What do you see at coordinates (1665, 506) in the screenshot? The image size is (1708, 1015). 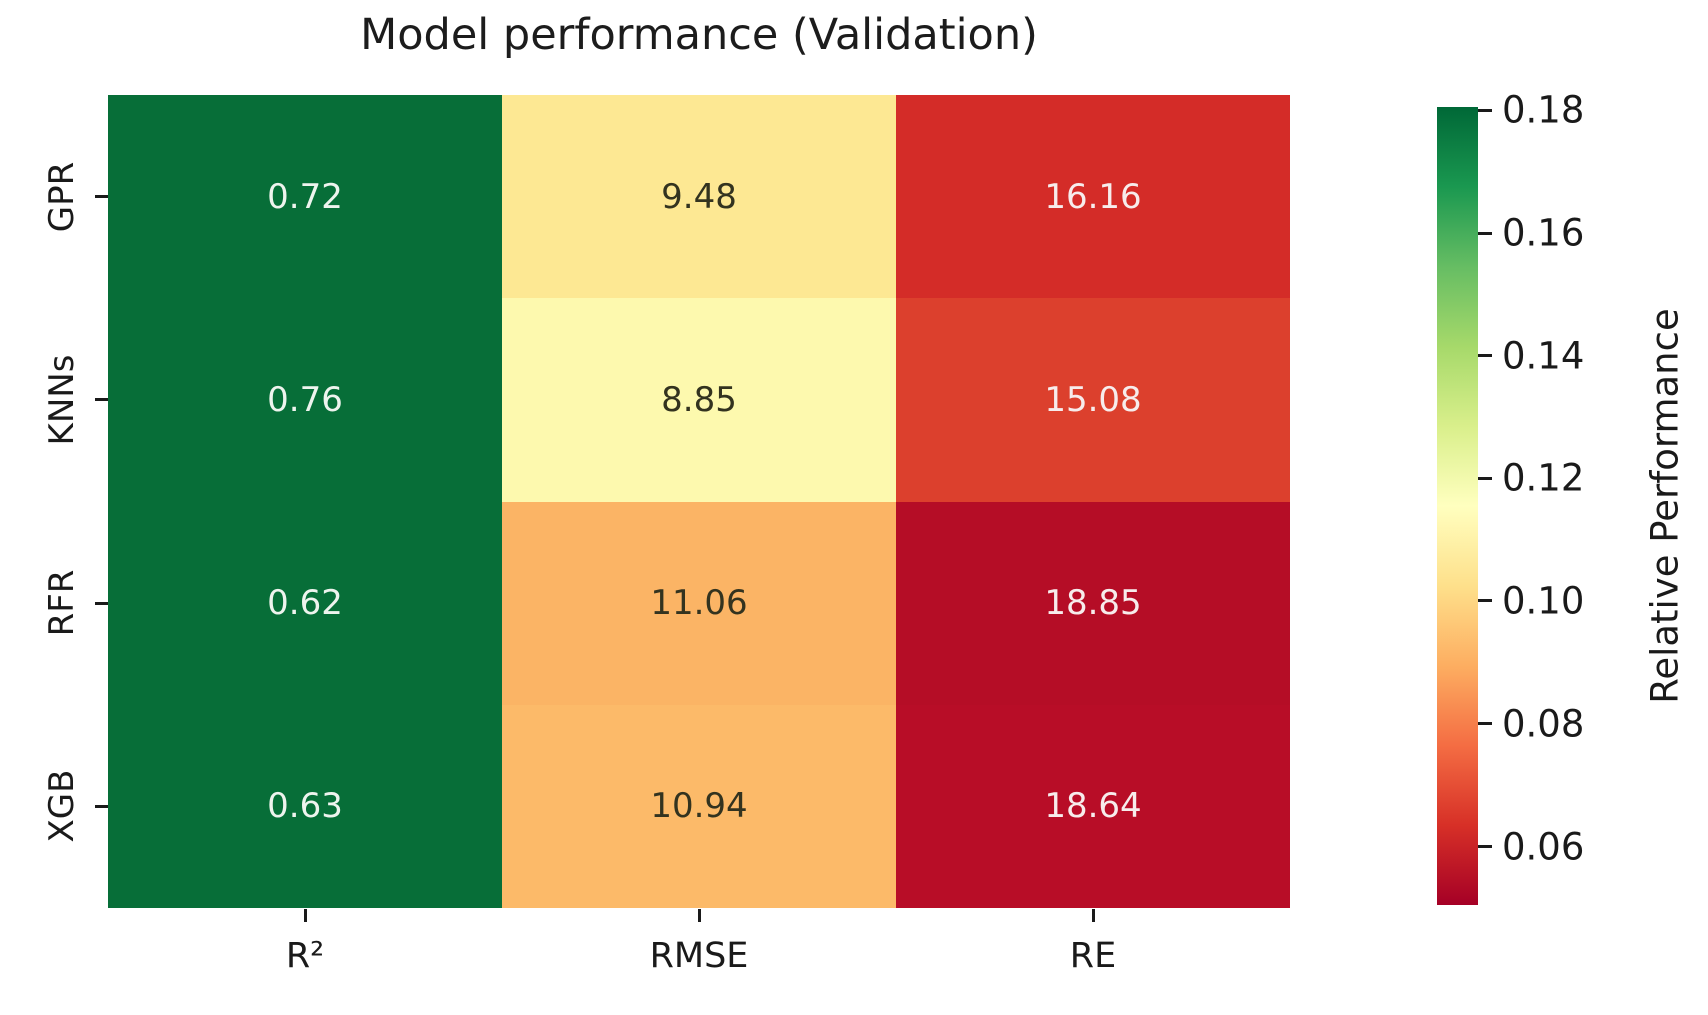 I see `colorbar-axis-label: Relative Performance` at bounding box center [1665, 506].